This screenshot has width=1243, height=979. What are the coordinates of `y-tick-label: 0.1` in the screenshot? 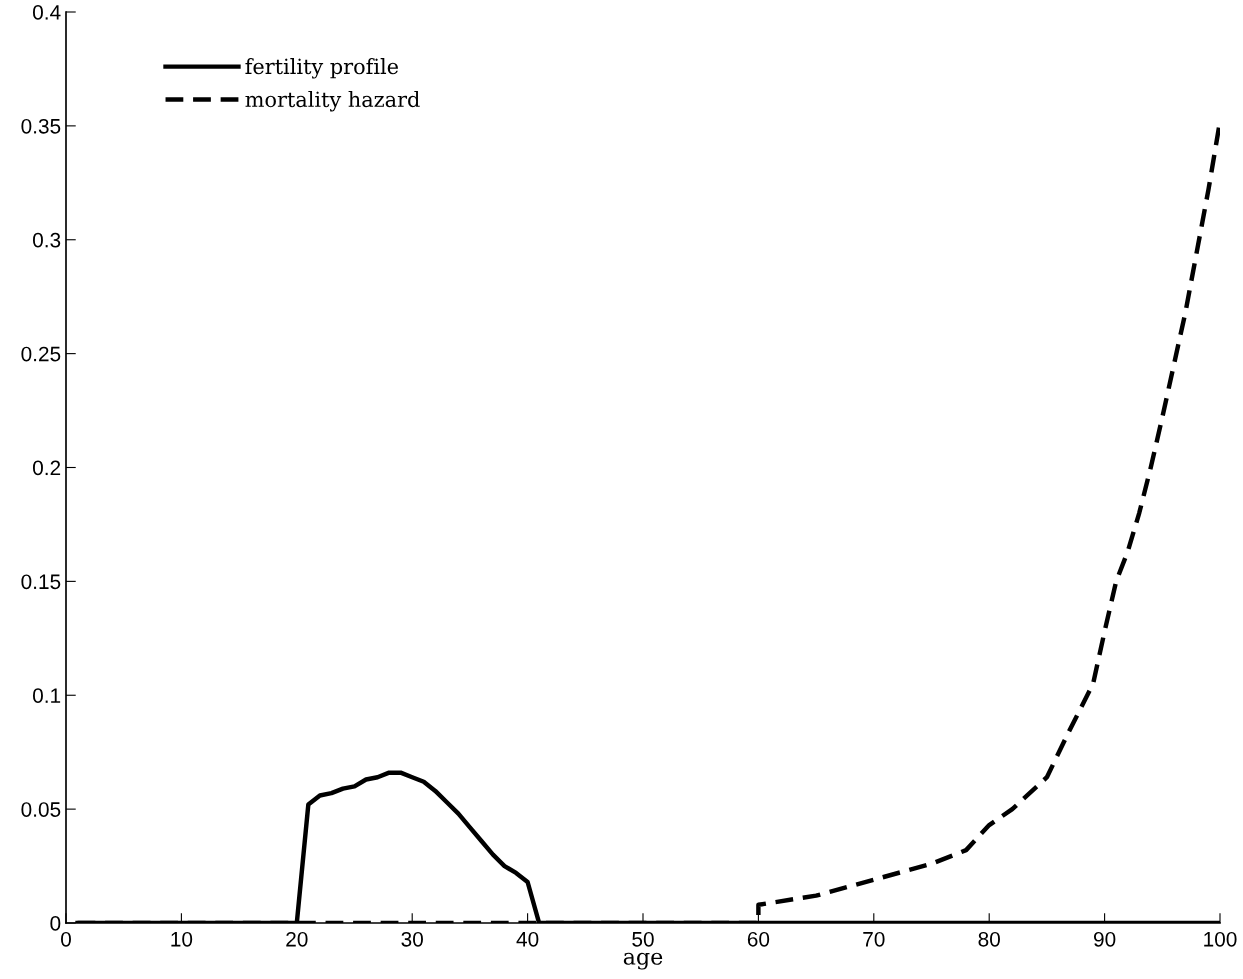 It's located at (46, 695).